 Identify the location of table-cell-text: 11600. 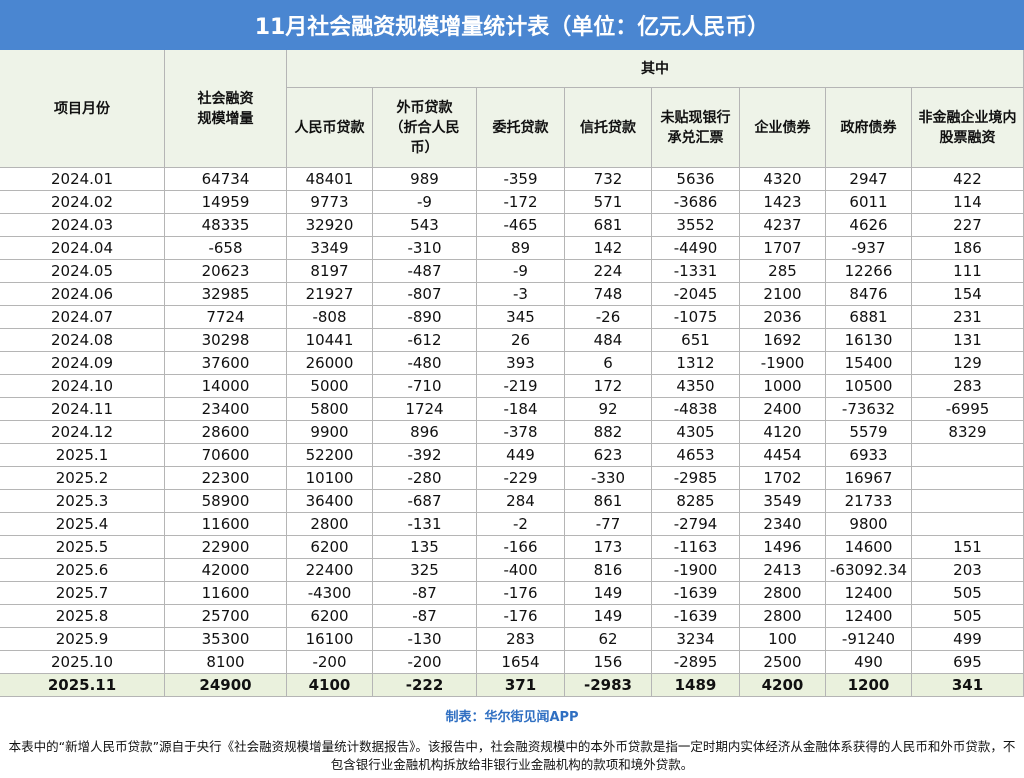
(225, 593).